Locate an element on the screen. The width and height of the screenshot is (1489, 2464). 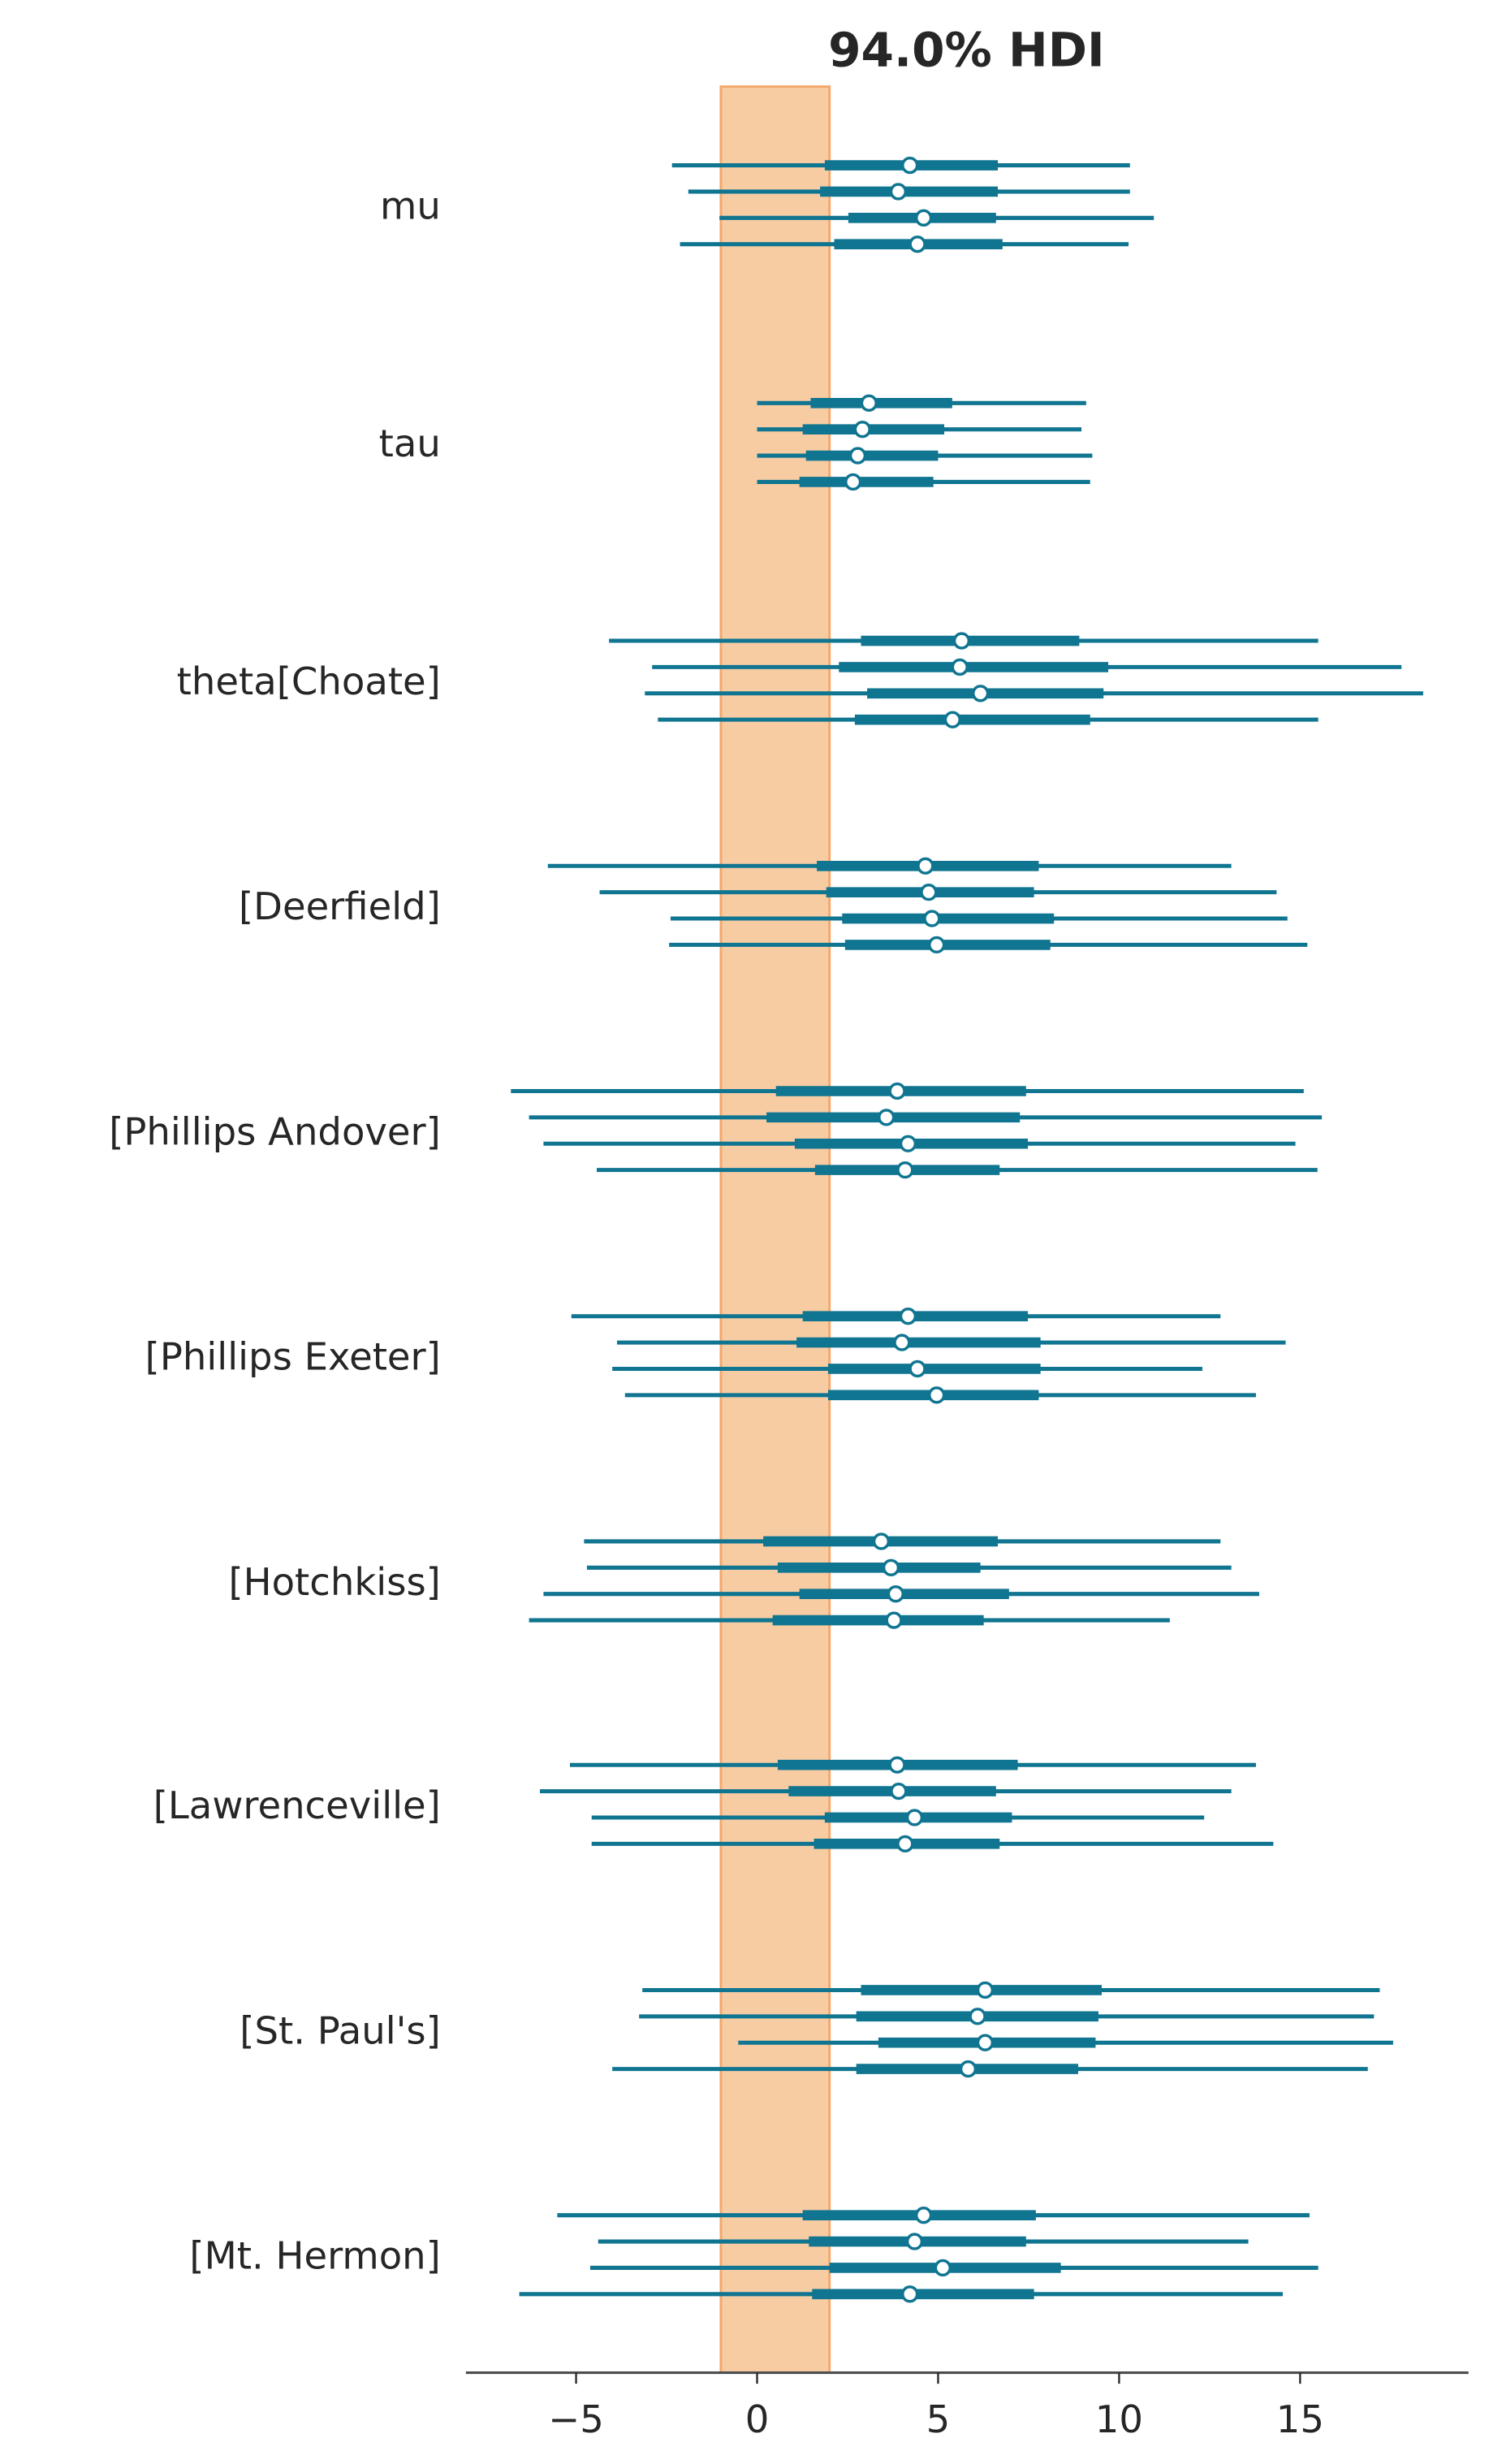
y-tick-label: [Lawrenceville] is located at coordinates (297, 1805).